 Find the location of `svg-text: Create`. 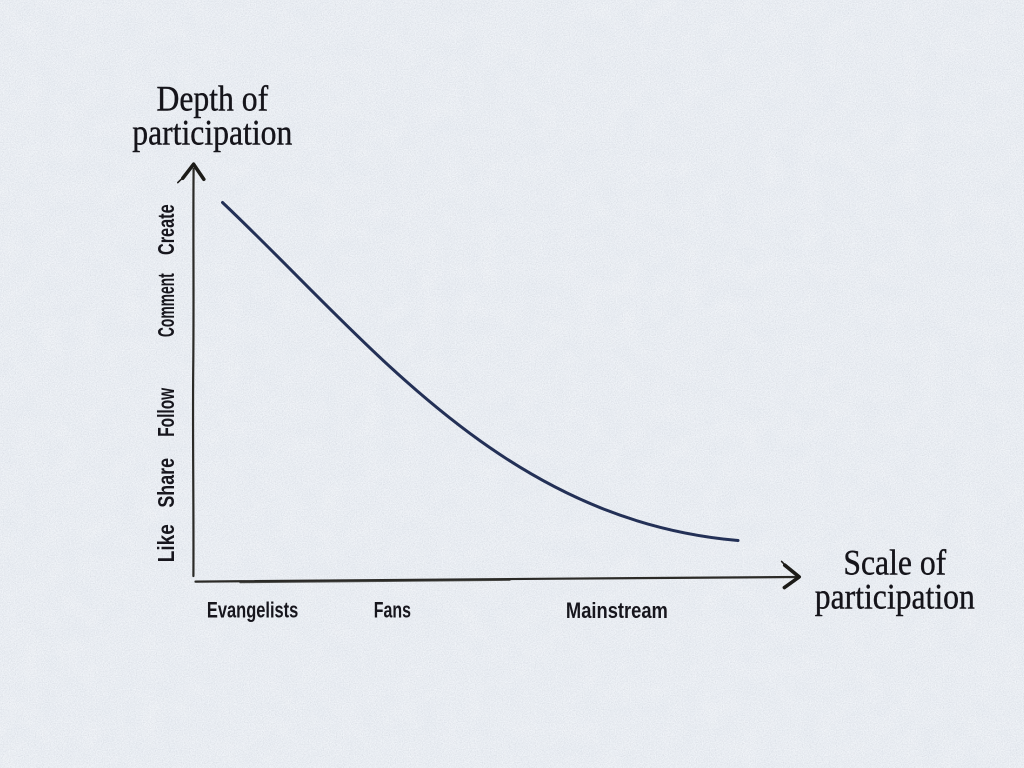

svg-text: Create is located at coordinates (166, 229).